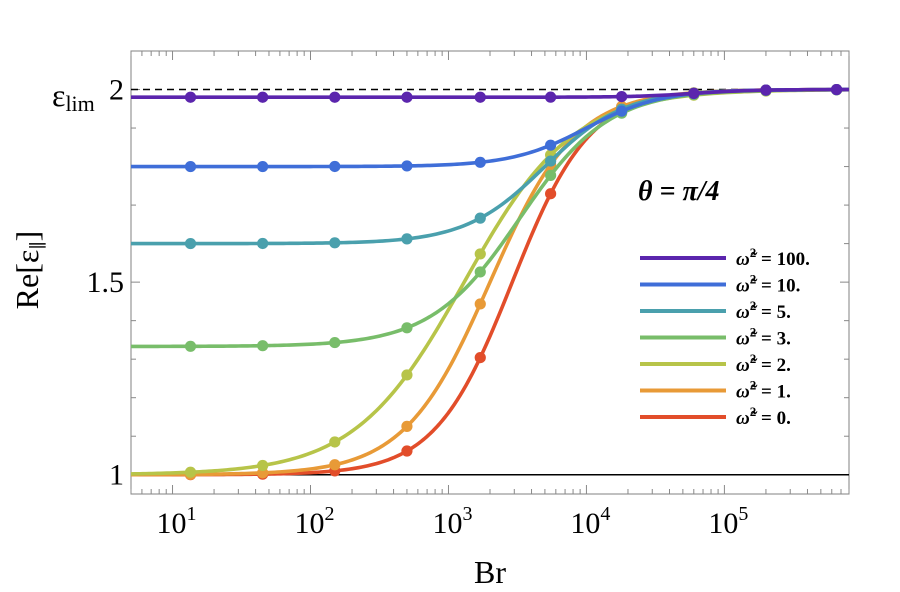 This screenshot has height=592, width=900. What do you see at coordinates (763, 416) in the screenshot?
I see `legend-label: ω̃2 = 0.` at bounding box center [763, 416].